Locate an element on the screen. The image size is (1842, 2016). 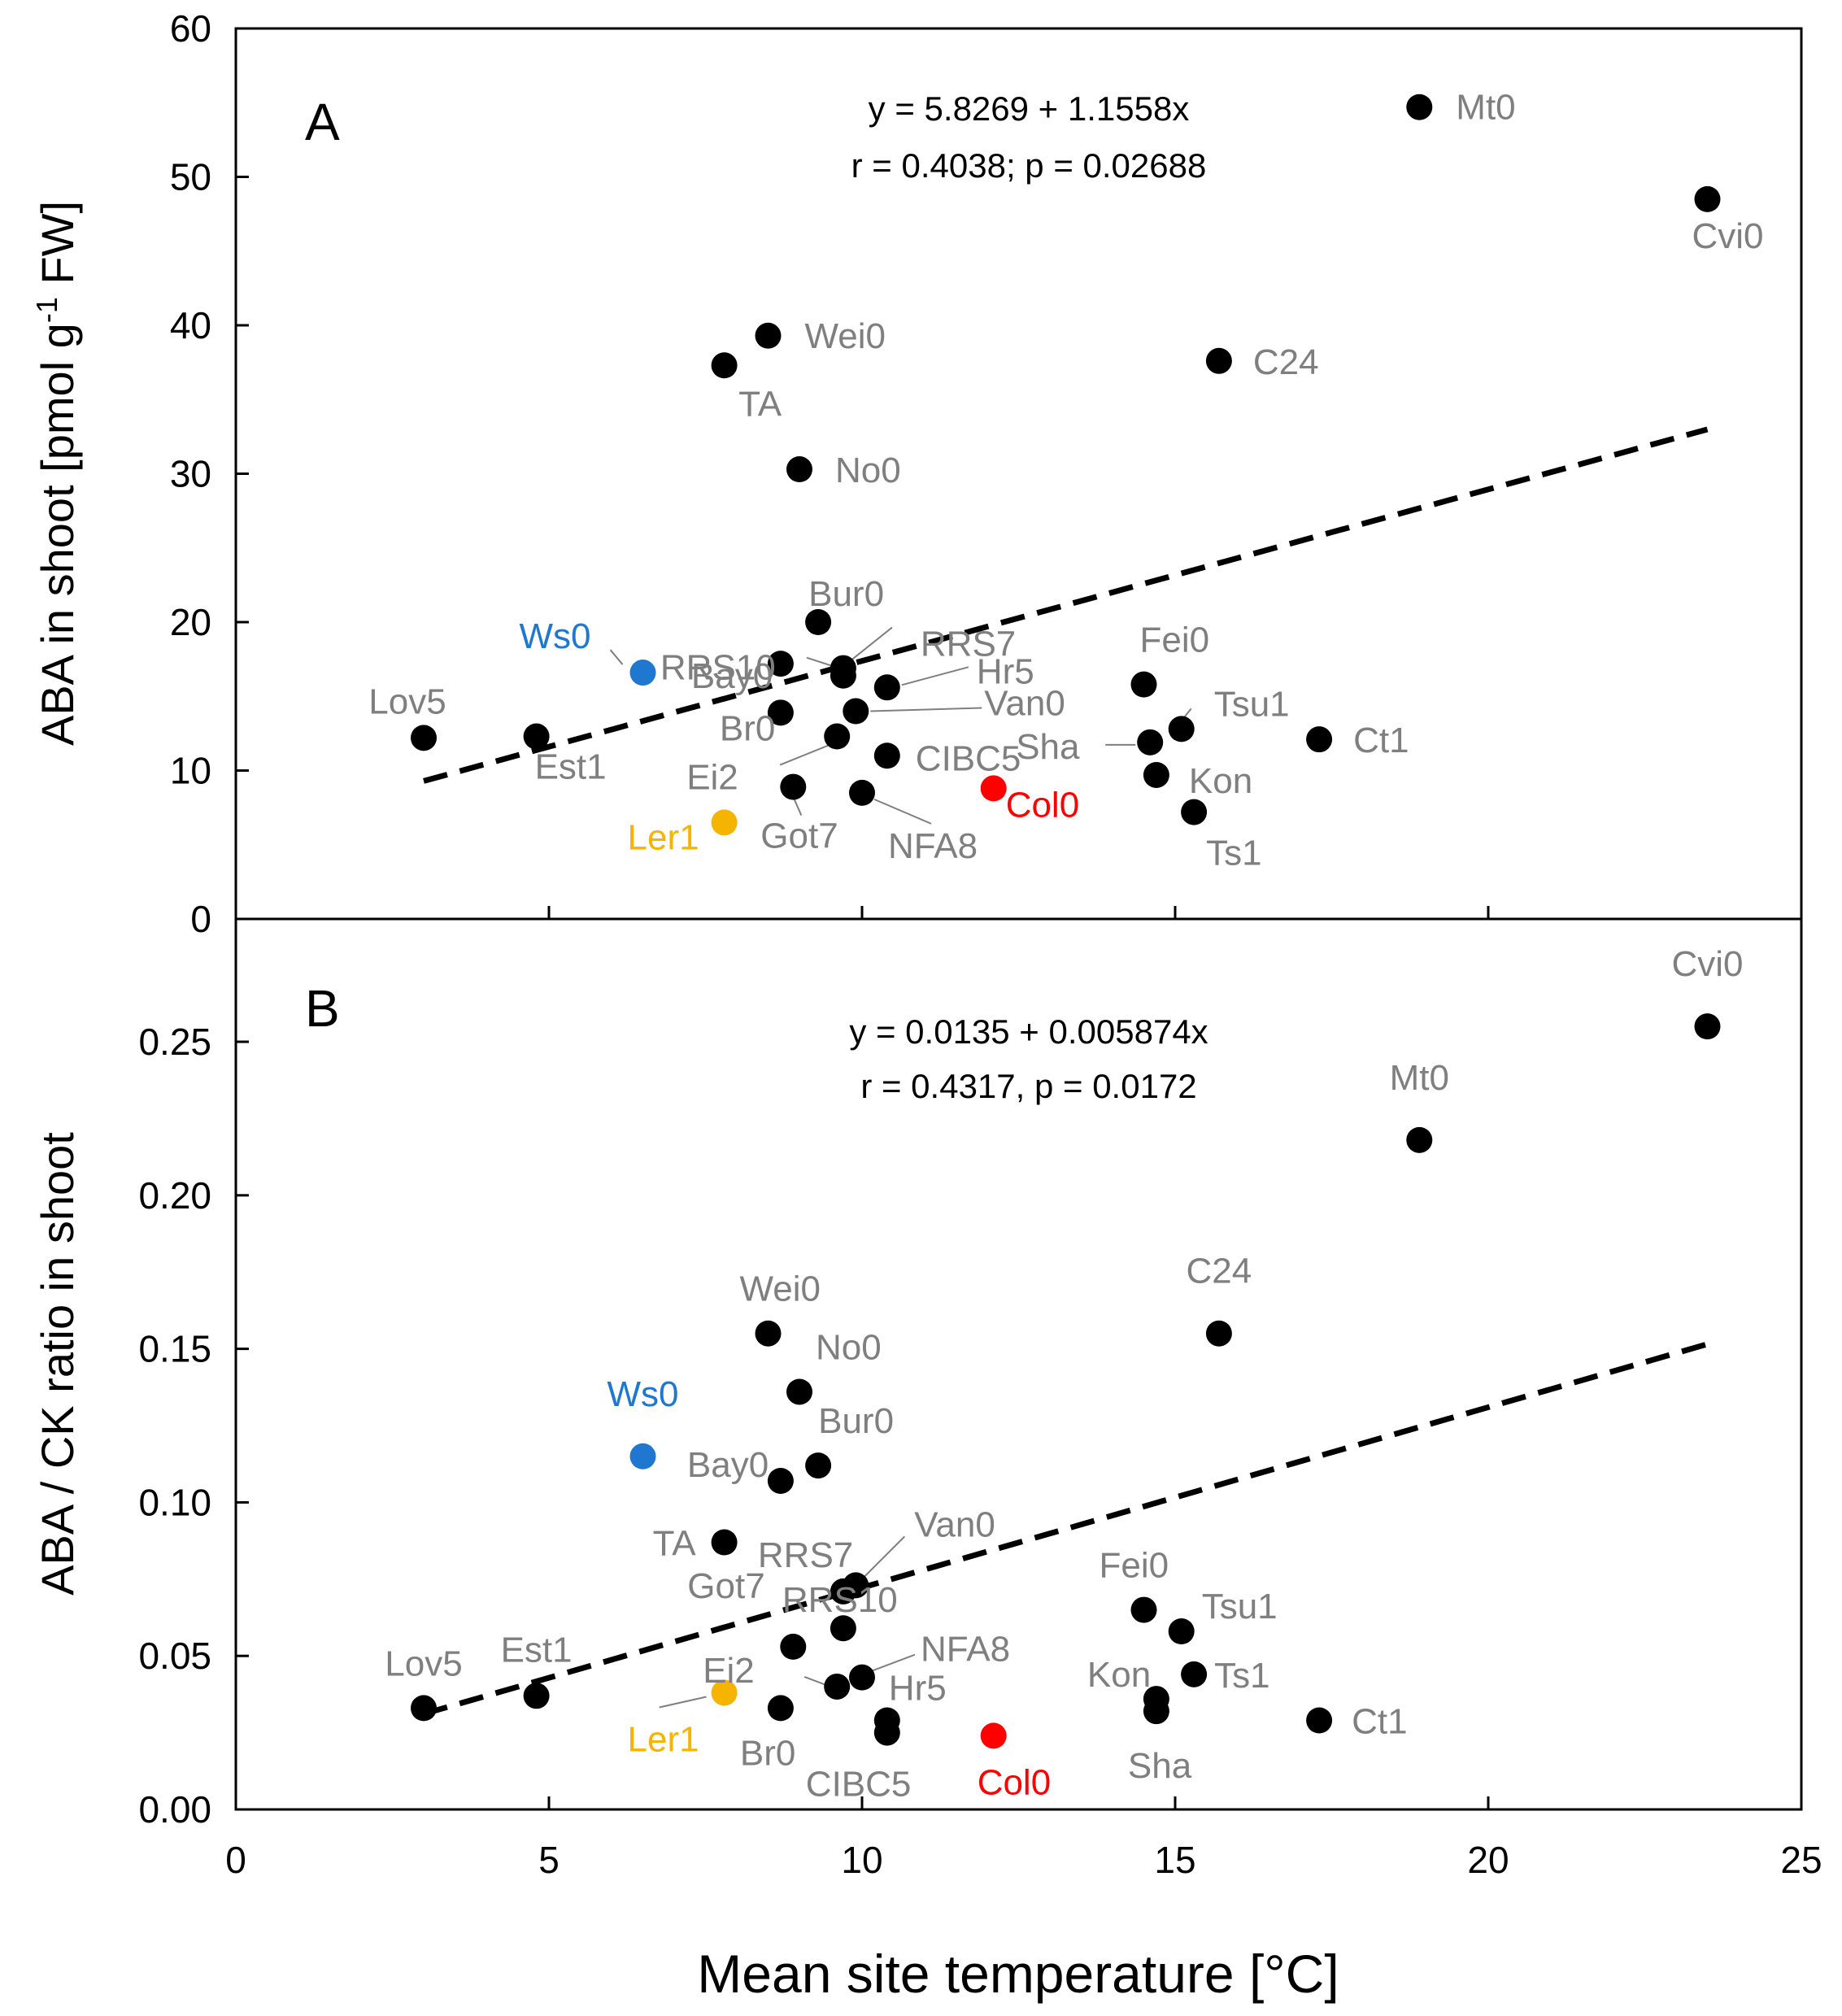
panel-b-y-axis: 0.00 0.05 0.10 0.15 0.20 0.25 is located at coordinates (193, 1426).